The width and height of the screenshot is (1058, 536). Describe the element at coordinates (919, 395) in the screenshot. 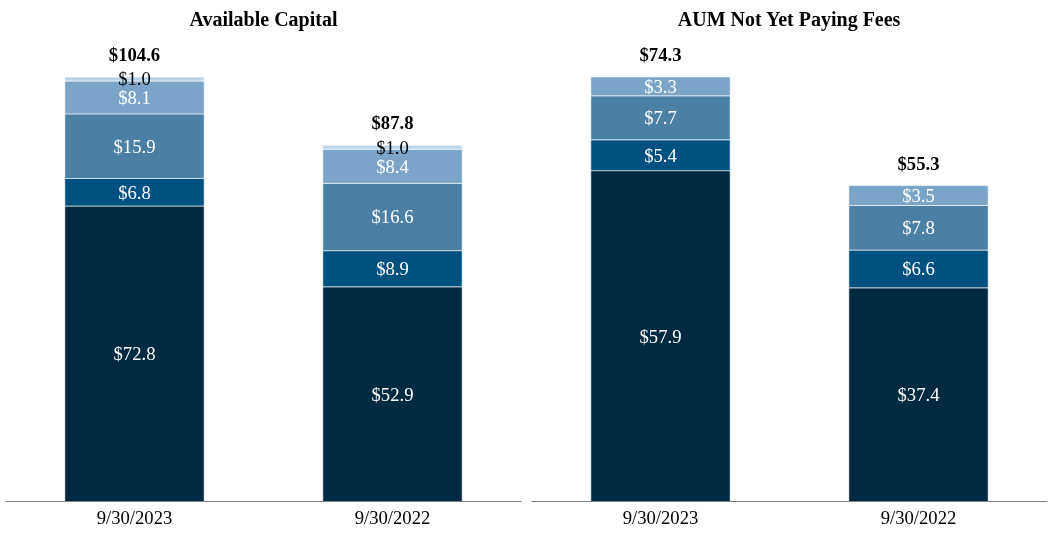

I see `data-label: $37.4` at that location.